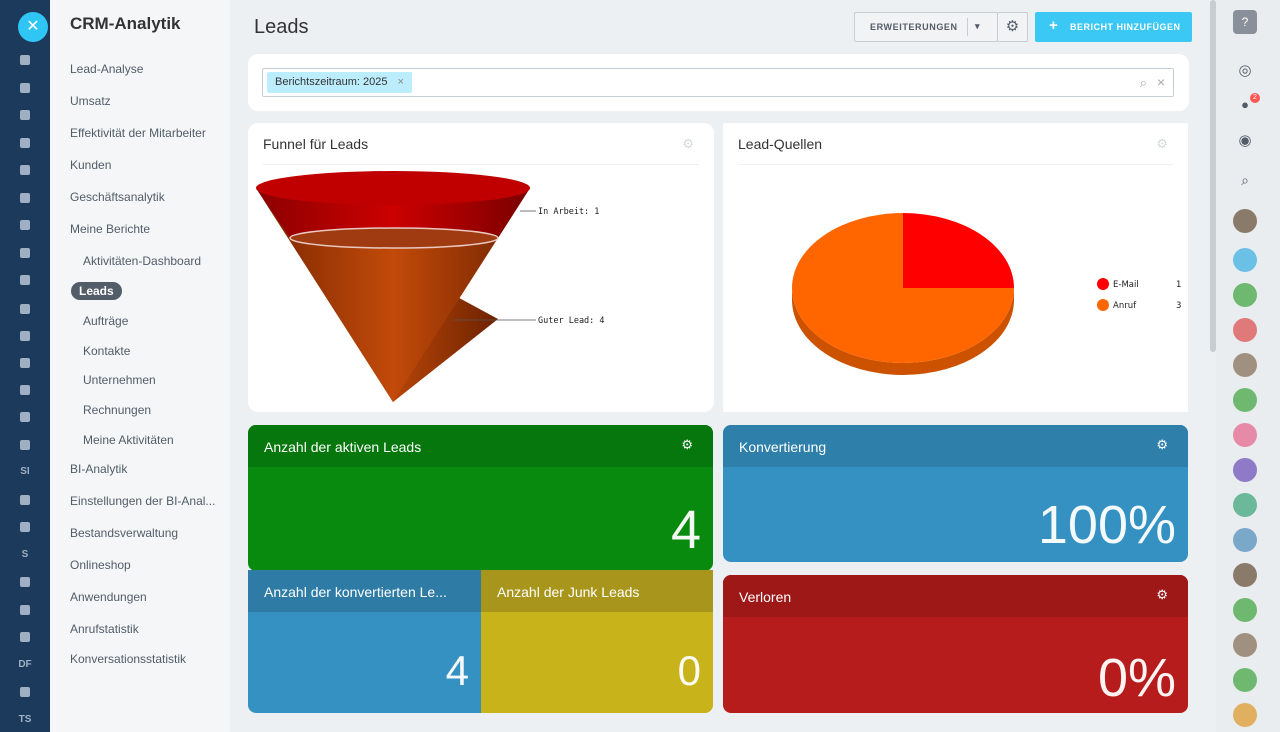  Describe the element at coordinates (1245, 540) in the screenshot. I see `group-icon` at that location.